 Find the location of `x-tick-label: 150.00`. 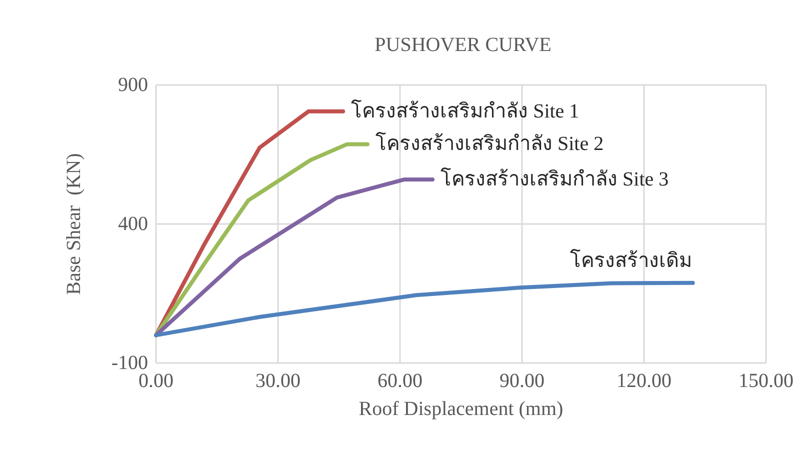

x-tick-label: 150.00 is located at coordinates (766, 381).